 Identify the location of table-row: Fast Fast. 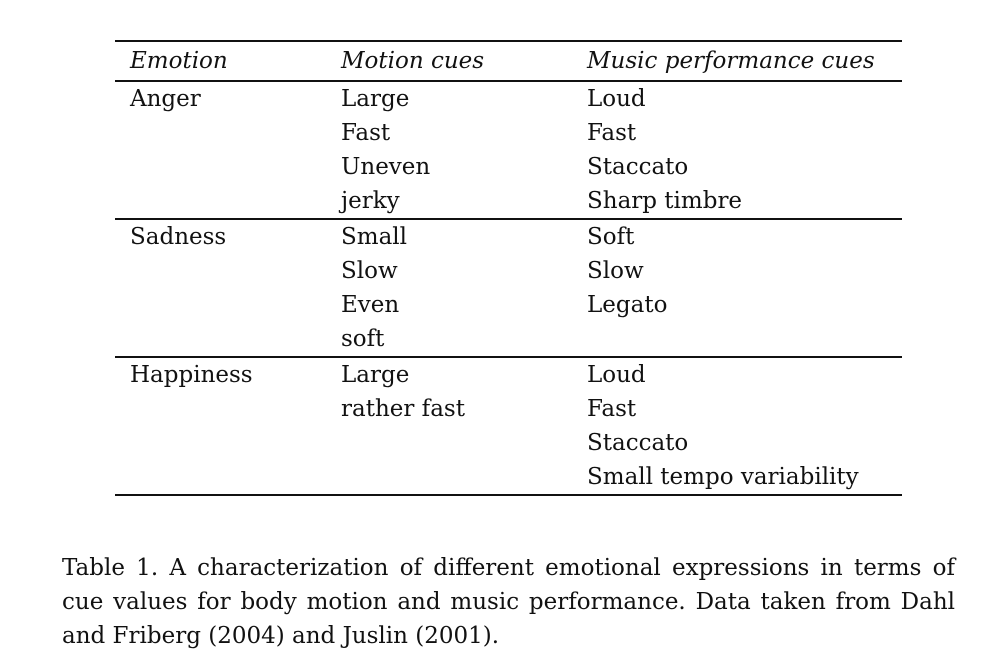
(508, 133).